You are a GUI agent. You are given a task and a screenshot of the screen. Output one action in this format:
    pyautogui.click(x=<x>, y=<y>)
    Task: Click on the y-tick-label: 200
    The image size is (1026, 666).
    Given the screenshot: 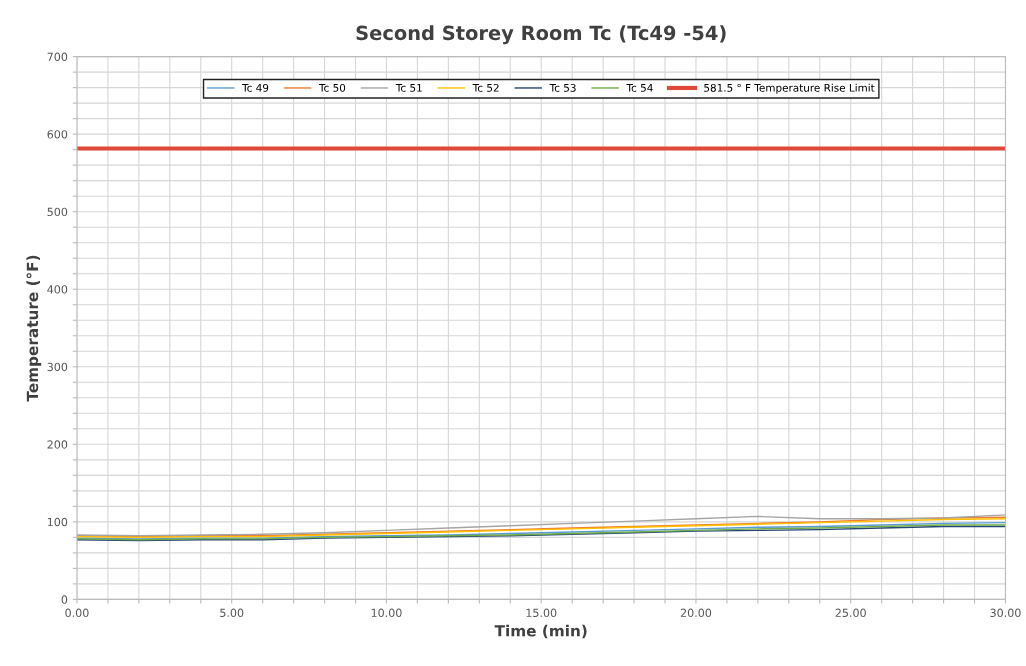 What is the action you would take?
    pyautogui.click(x=57, y=444)
    